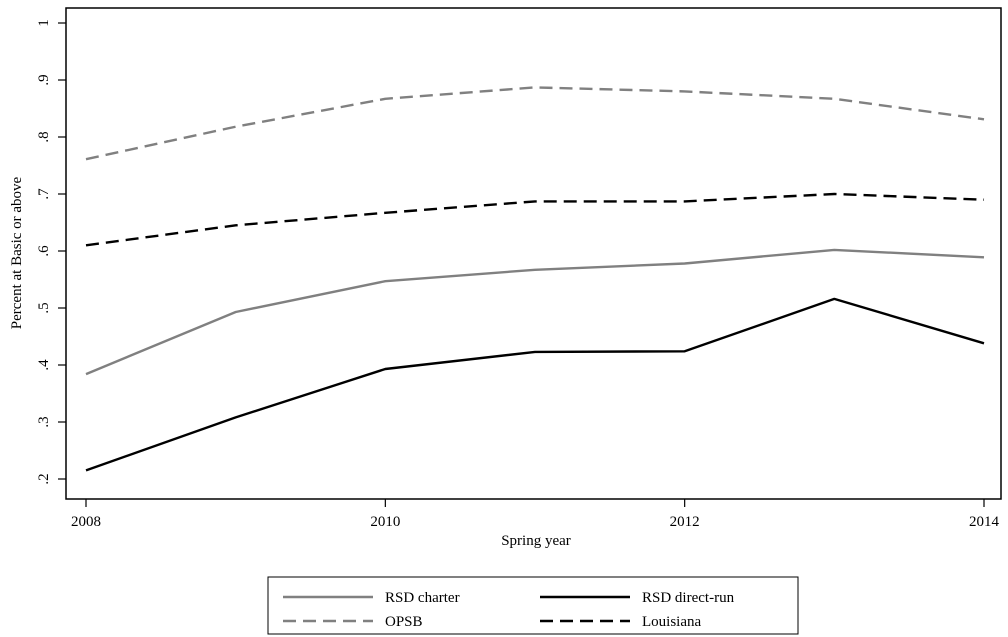  What do you see at coordinates (385, 522) in the screenshot?
I see `x-tick-label: 2010` at bounding box center [385, 522].